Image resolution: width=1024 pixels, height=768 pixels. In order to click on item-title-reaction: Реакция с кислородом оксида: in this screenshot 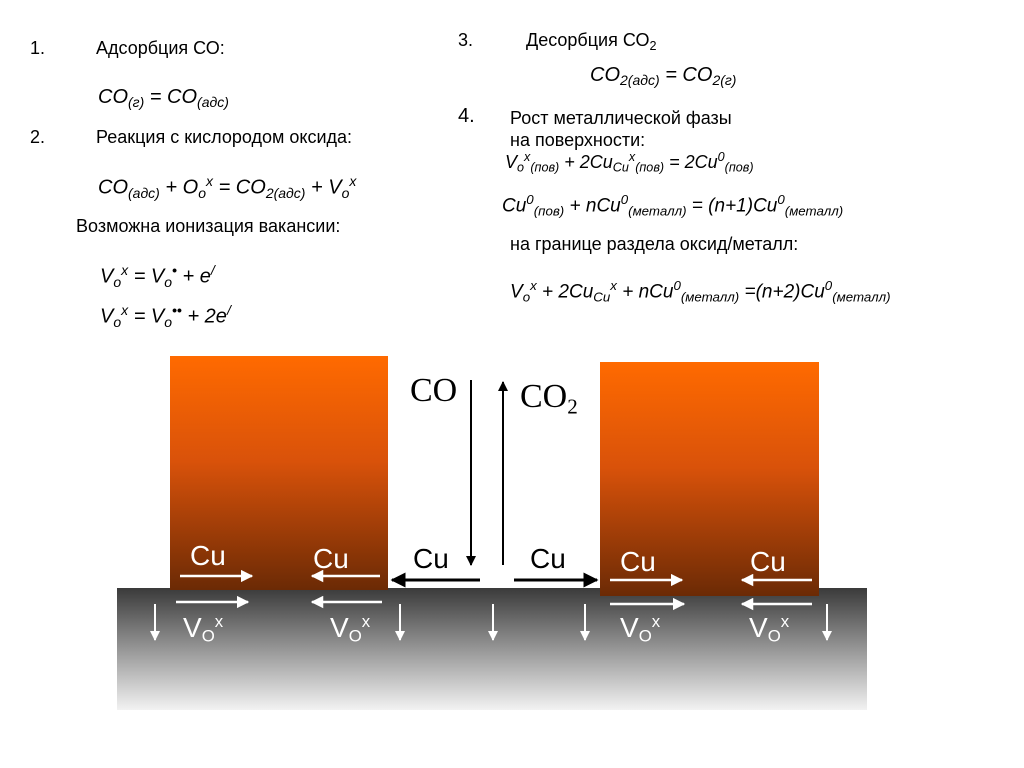, I will do `click(224, 137)`.